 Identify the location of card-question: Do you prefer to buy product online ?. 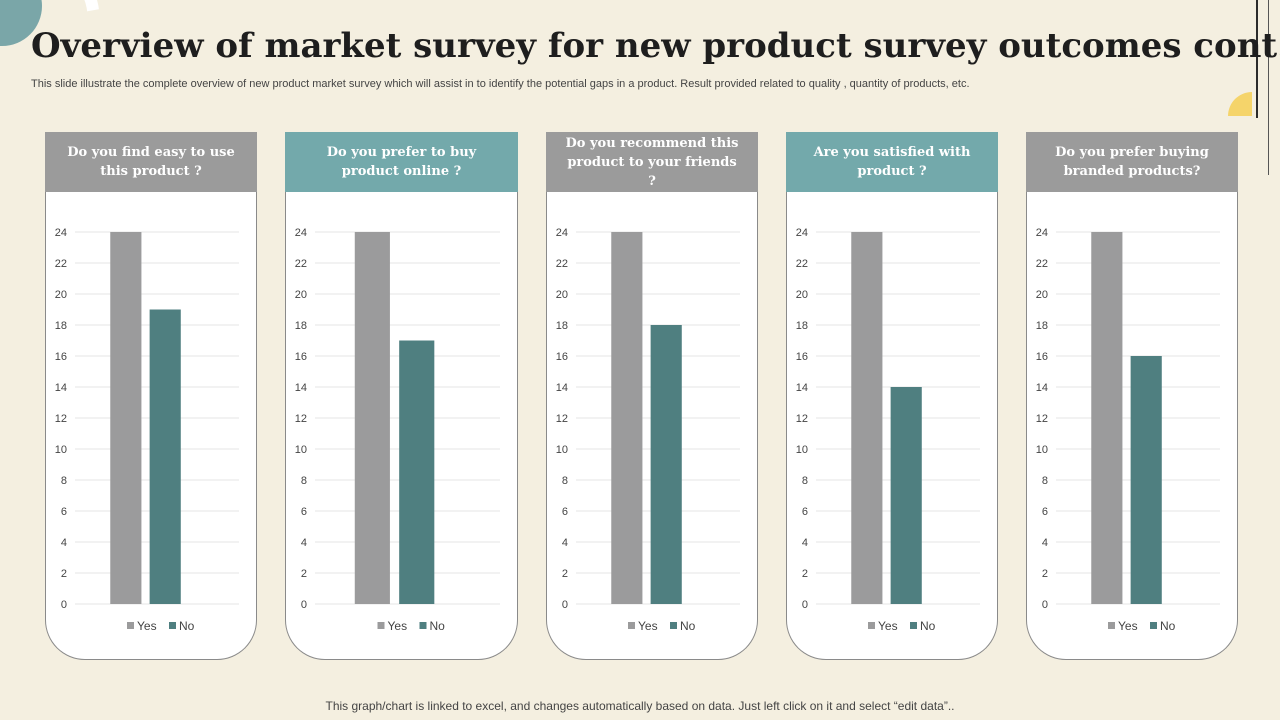
(401, 162).